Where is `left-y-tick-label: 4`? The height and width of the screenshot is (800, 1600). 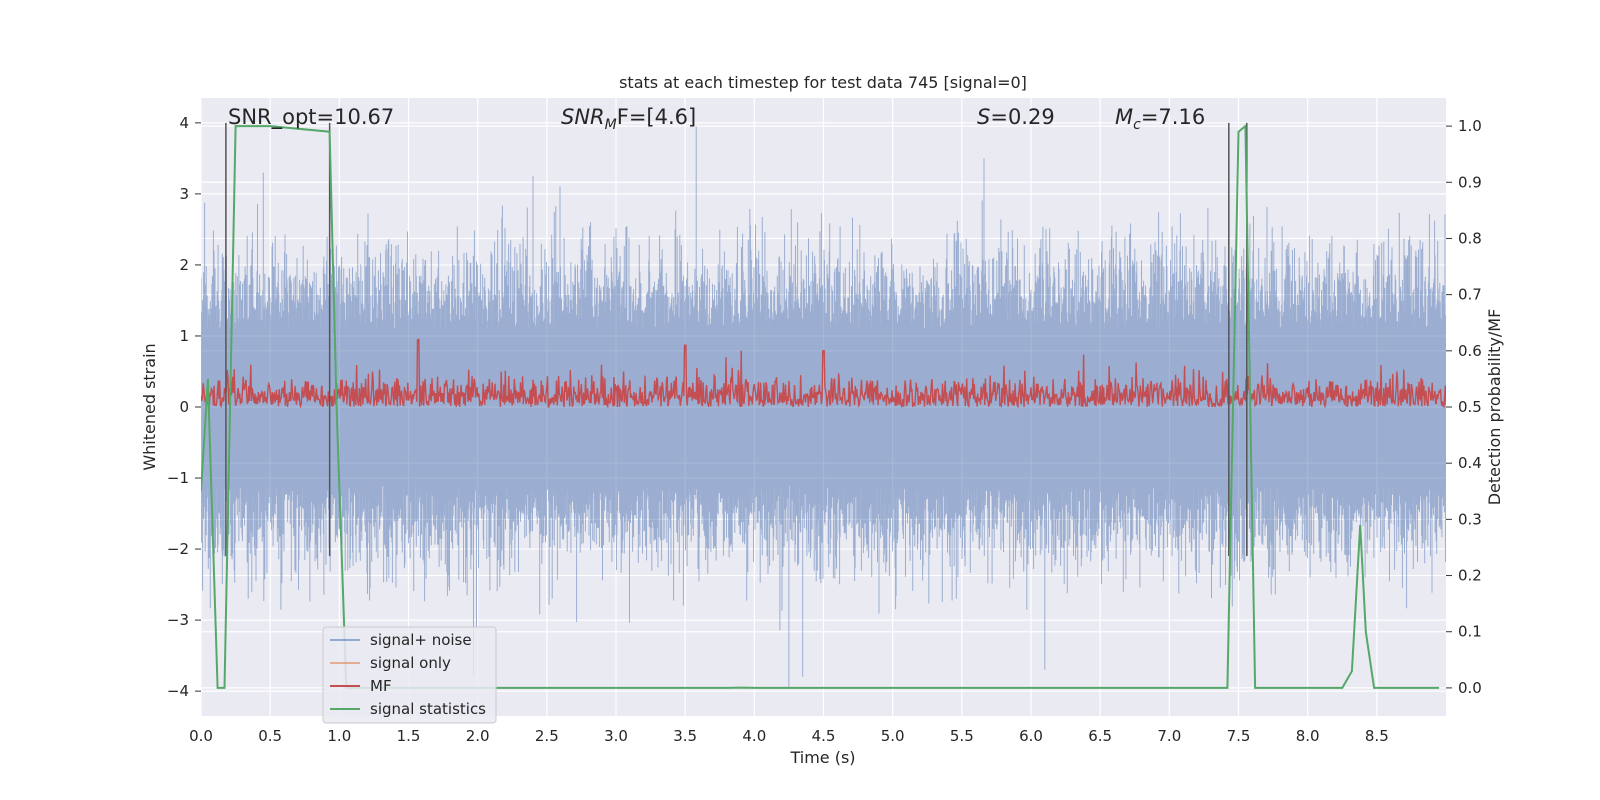 left-y-tick-label: 4 is located at coordinates (184, 123).